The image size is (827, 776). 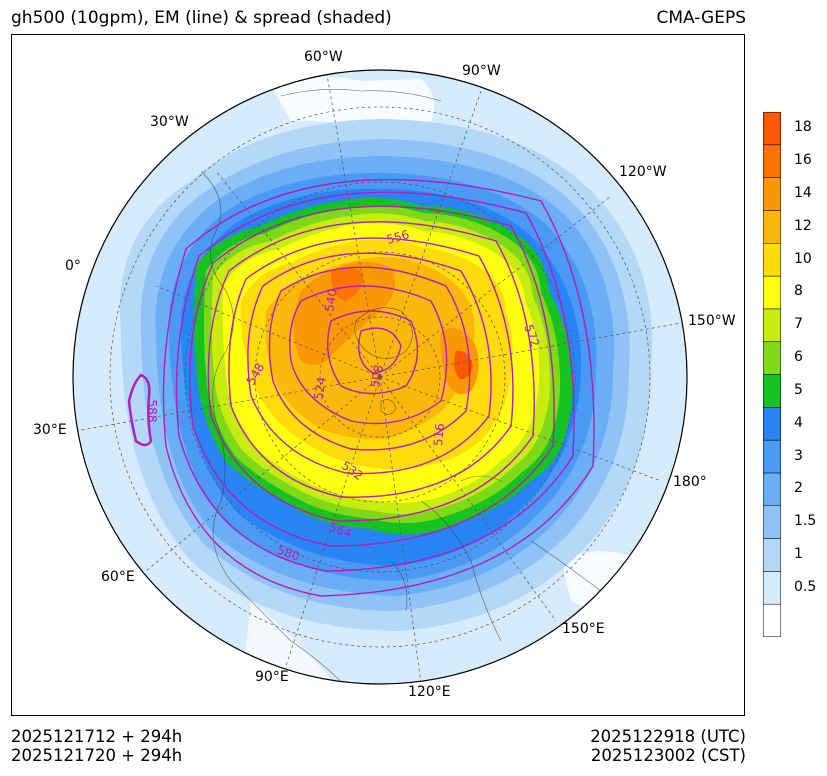 What do you see at coordinates (803, 258) in the screenshot?
I see `colorbar-tick-label: 10` at bounding box center [803, 258].